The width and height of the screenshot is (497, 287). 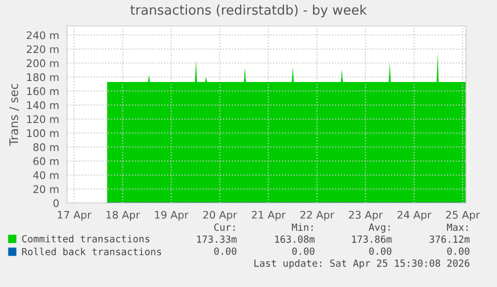 What do you see at coordinates (42, 105) in the screenshot?
I see `y-tick-label: 140 m` at bounding box center [42, 105].